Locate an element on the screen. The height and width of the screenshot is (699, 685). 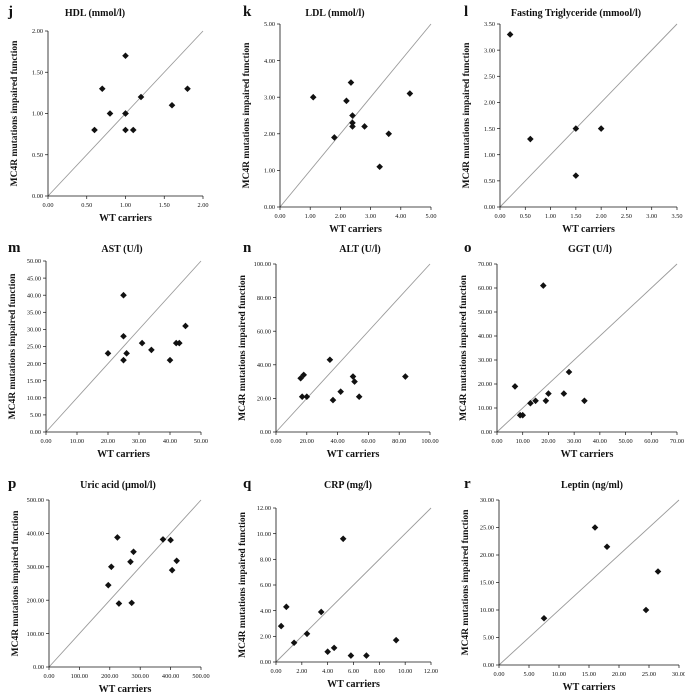
y-tick-label: 10.00 is located at coordinates (34, 398).